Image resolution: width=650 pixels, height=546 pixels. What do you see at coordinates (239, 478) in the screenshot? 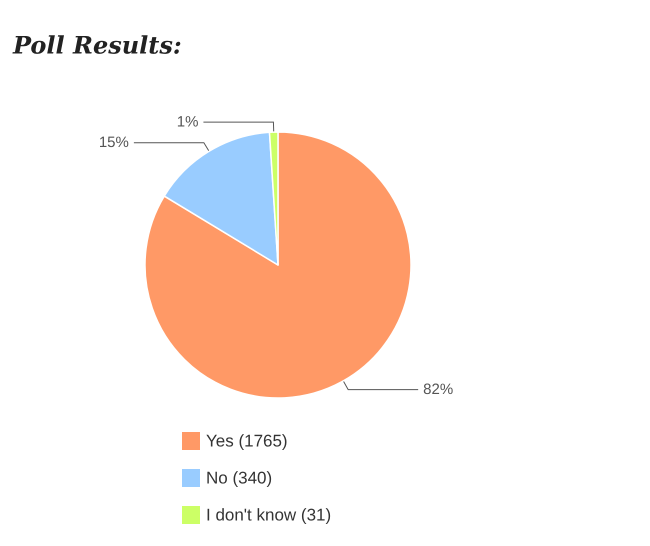
I see `legend-label: No (340)` at bounding box center [239, 478].